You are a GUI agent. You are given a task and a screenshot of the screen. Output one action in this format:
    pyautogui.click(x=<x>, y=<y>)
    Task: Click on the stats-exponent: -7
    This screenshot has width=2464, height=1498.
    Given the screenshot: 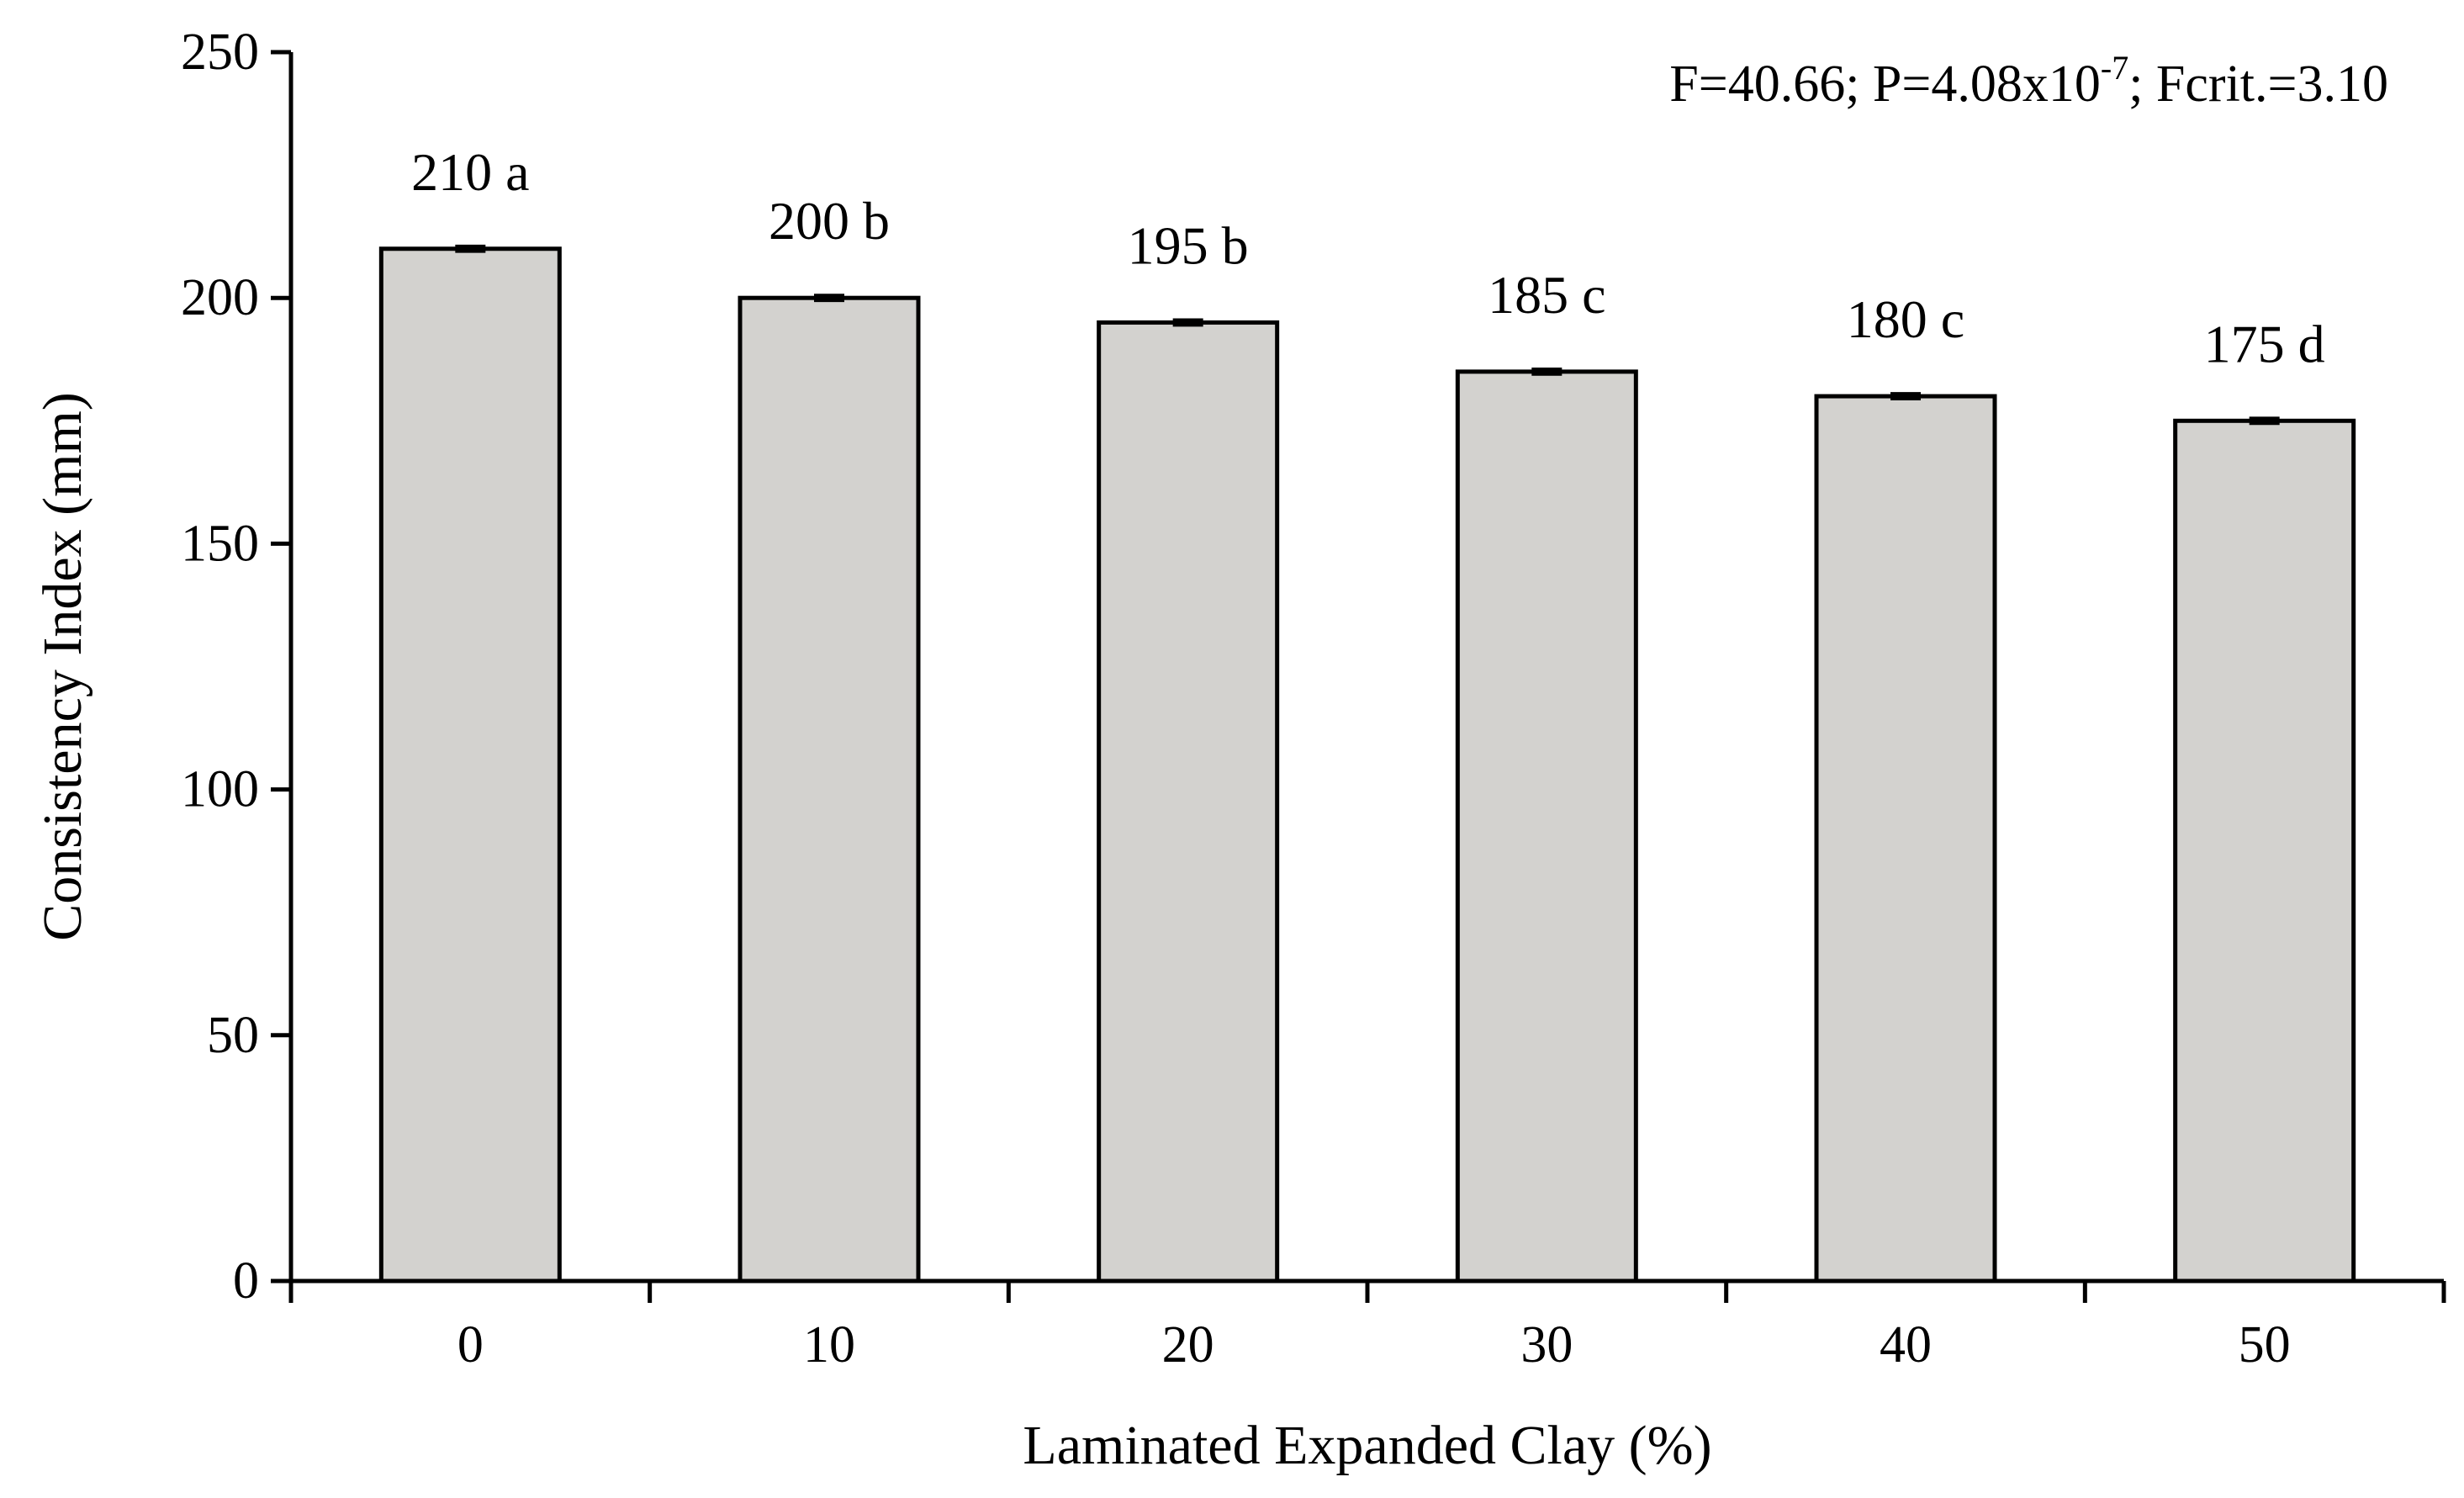 What is the action you would take?
    pyautogui.click(x=2114, y=68)
    